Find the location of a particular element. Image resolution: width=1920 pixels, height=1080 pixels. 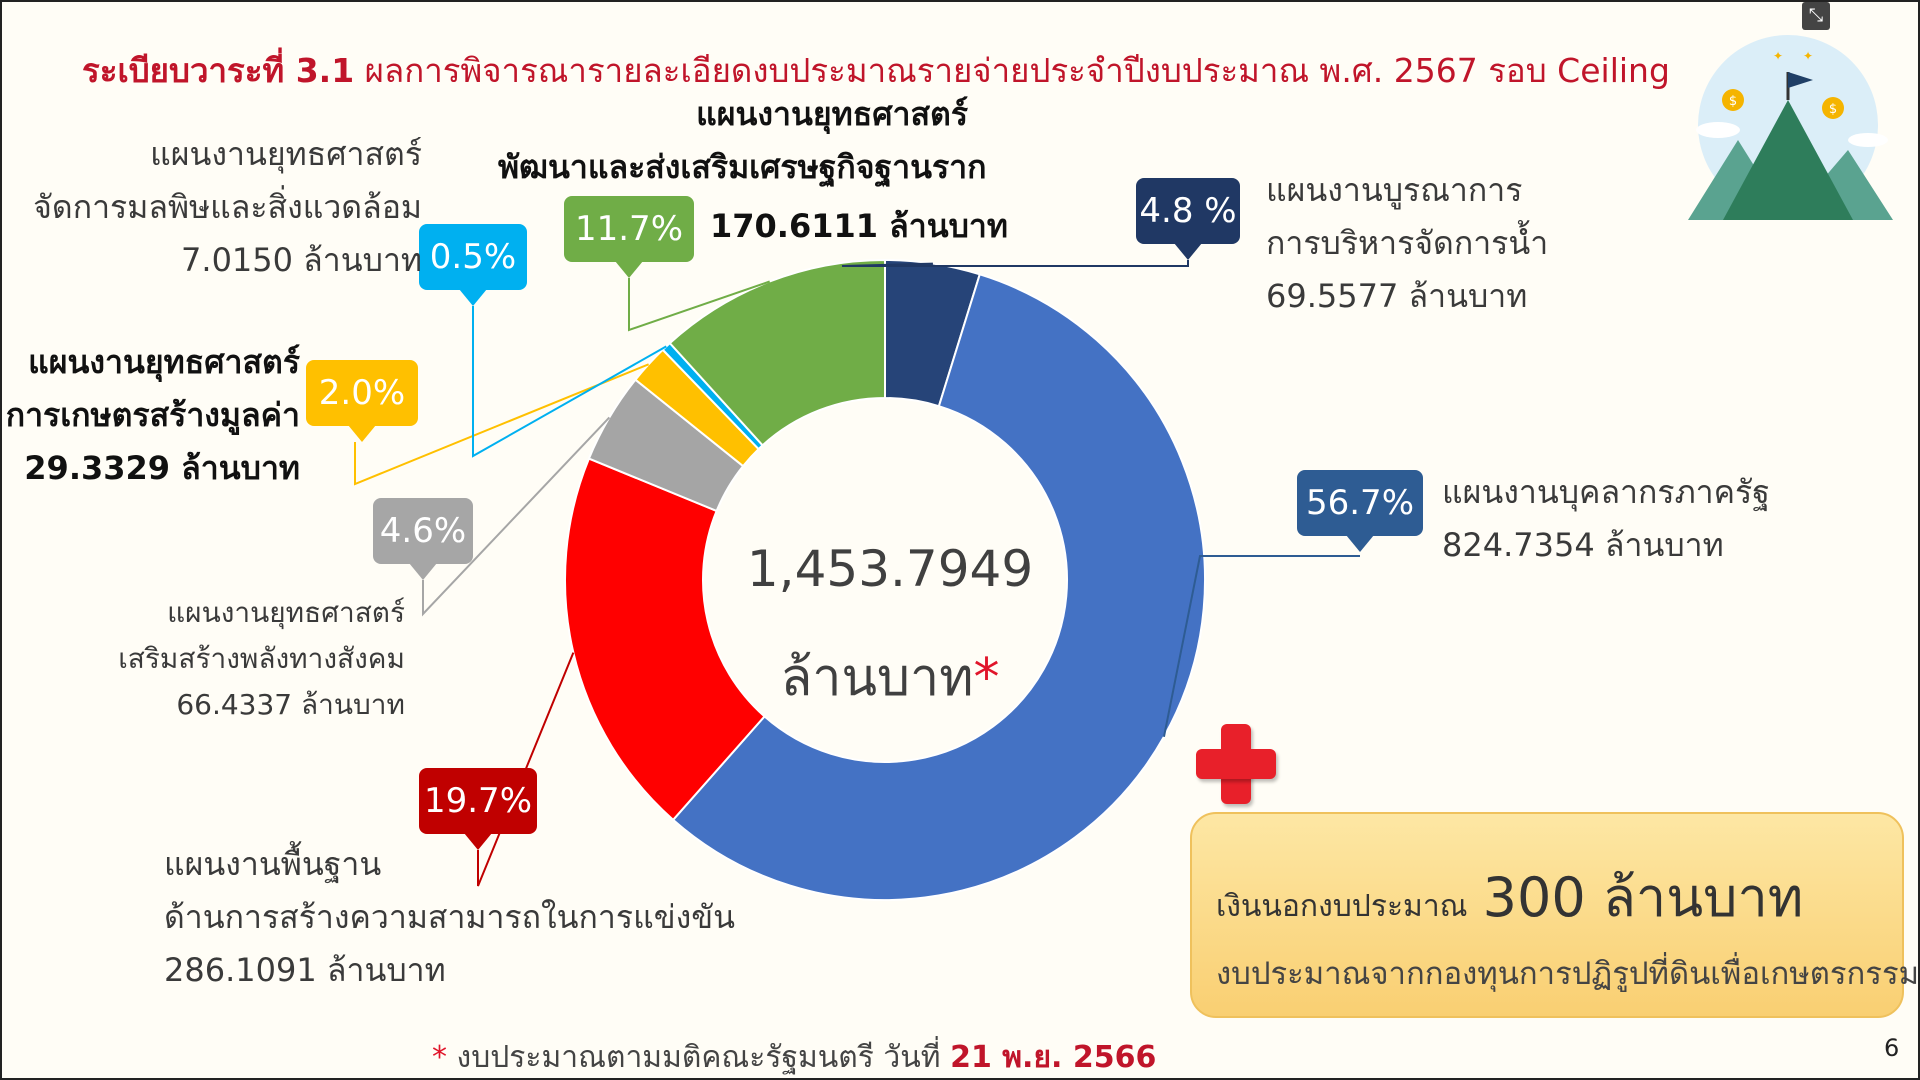

extra-budget-amount: 300 ล้านบาท is located at coordinates (1643, 897).